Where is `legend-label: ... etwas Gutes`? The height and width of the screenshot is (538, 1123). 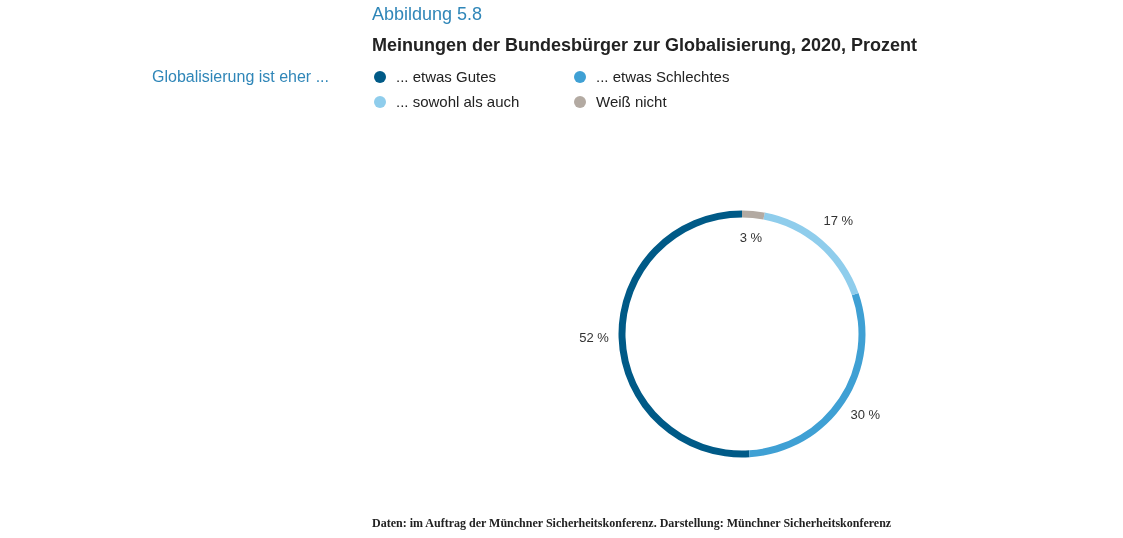 legend-label: ... etwas Gutes is located at coordinates (446, 76).